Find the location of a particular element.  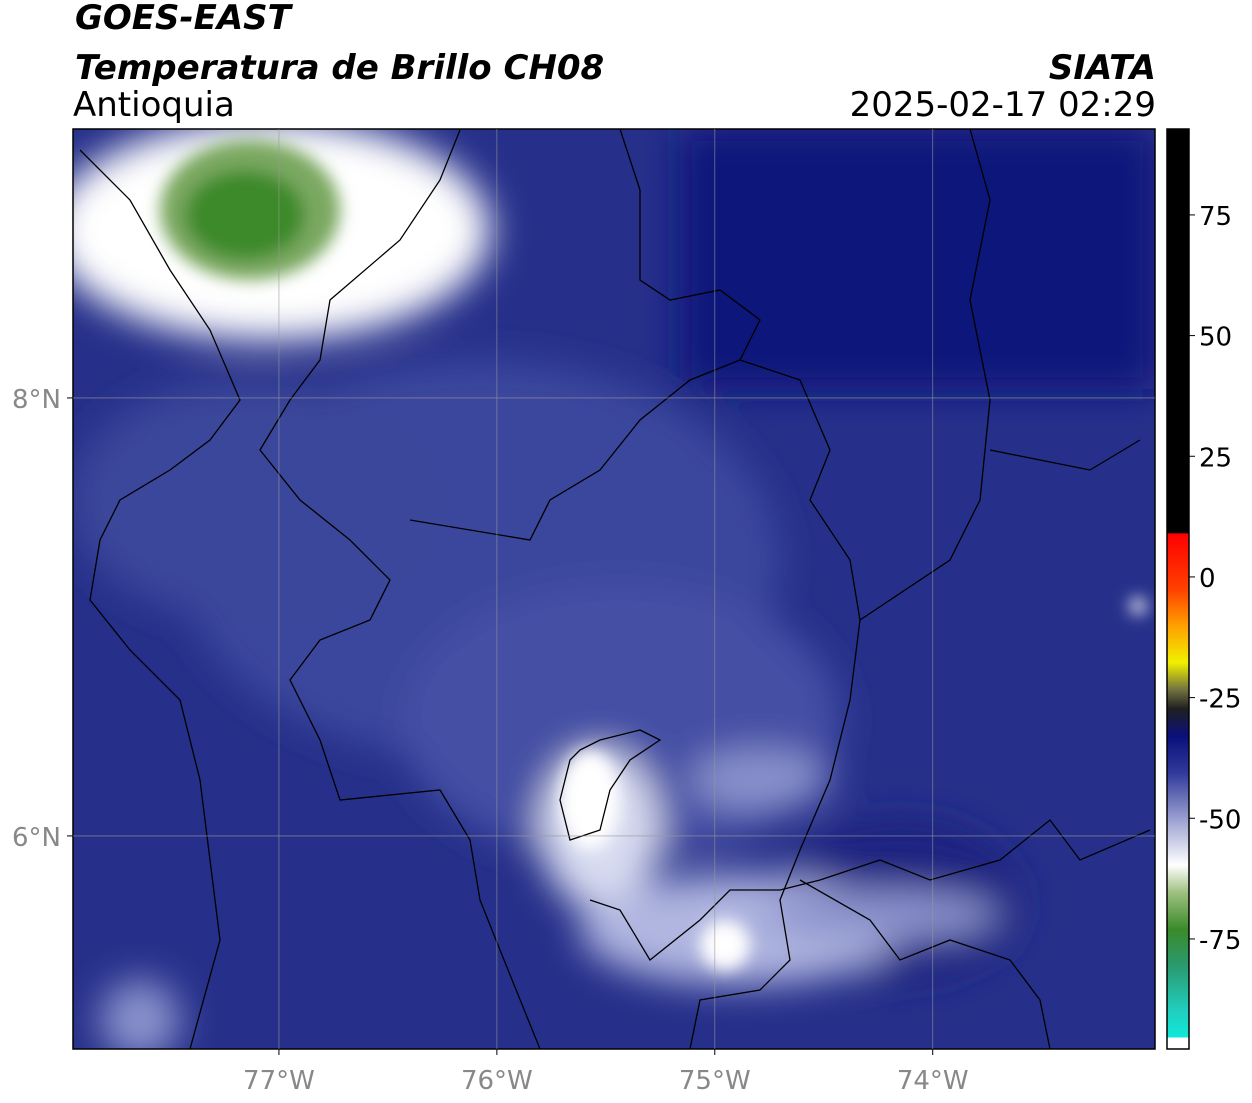

colorbar-tick-label: -50 is located at coordinates (1220, 820).